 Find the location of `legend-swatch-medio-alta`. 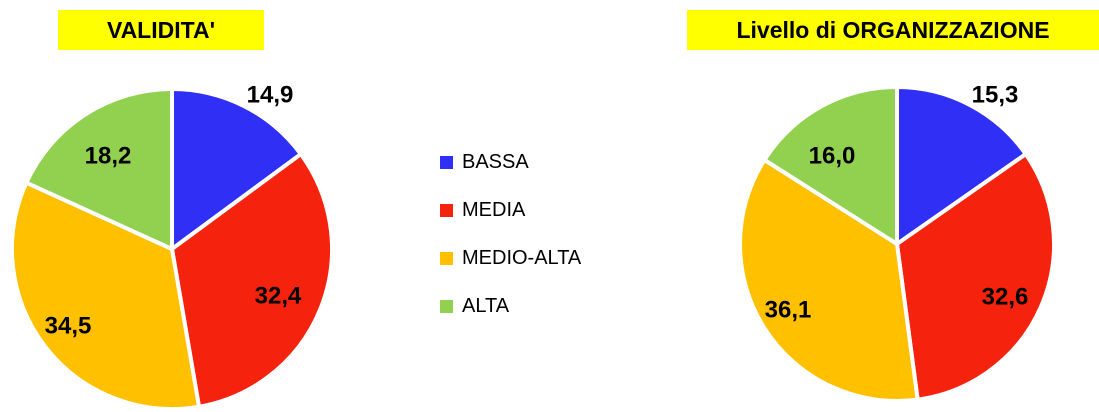

legend-swatch-medio-alta is located at coordinates (446, 258).